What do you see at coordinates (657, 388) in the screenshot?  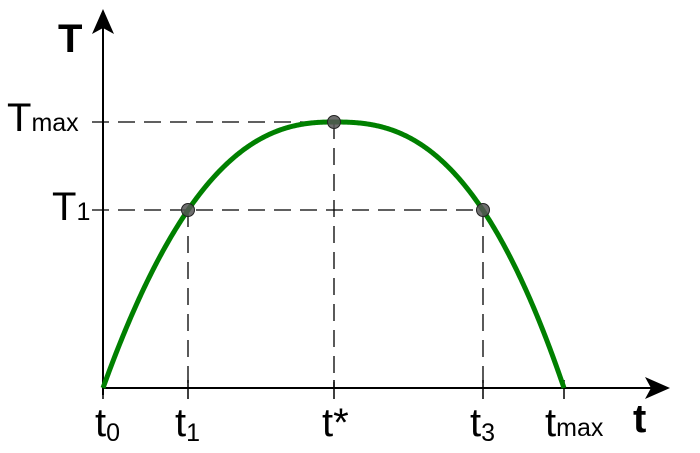 I see `x-axis-arrow-icon` at bounding box center [657, 388].